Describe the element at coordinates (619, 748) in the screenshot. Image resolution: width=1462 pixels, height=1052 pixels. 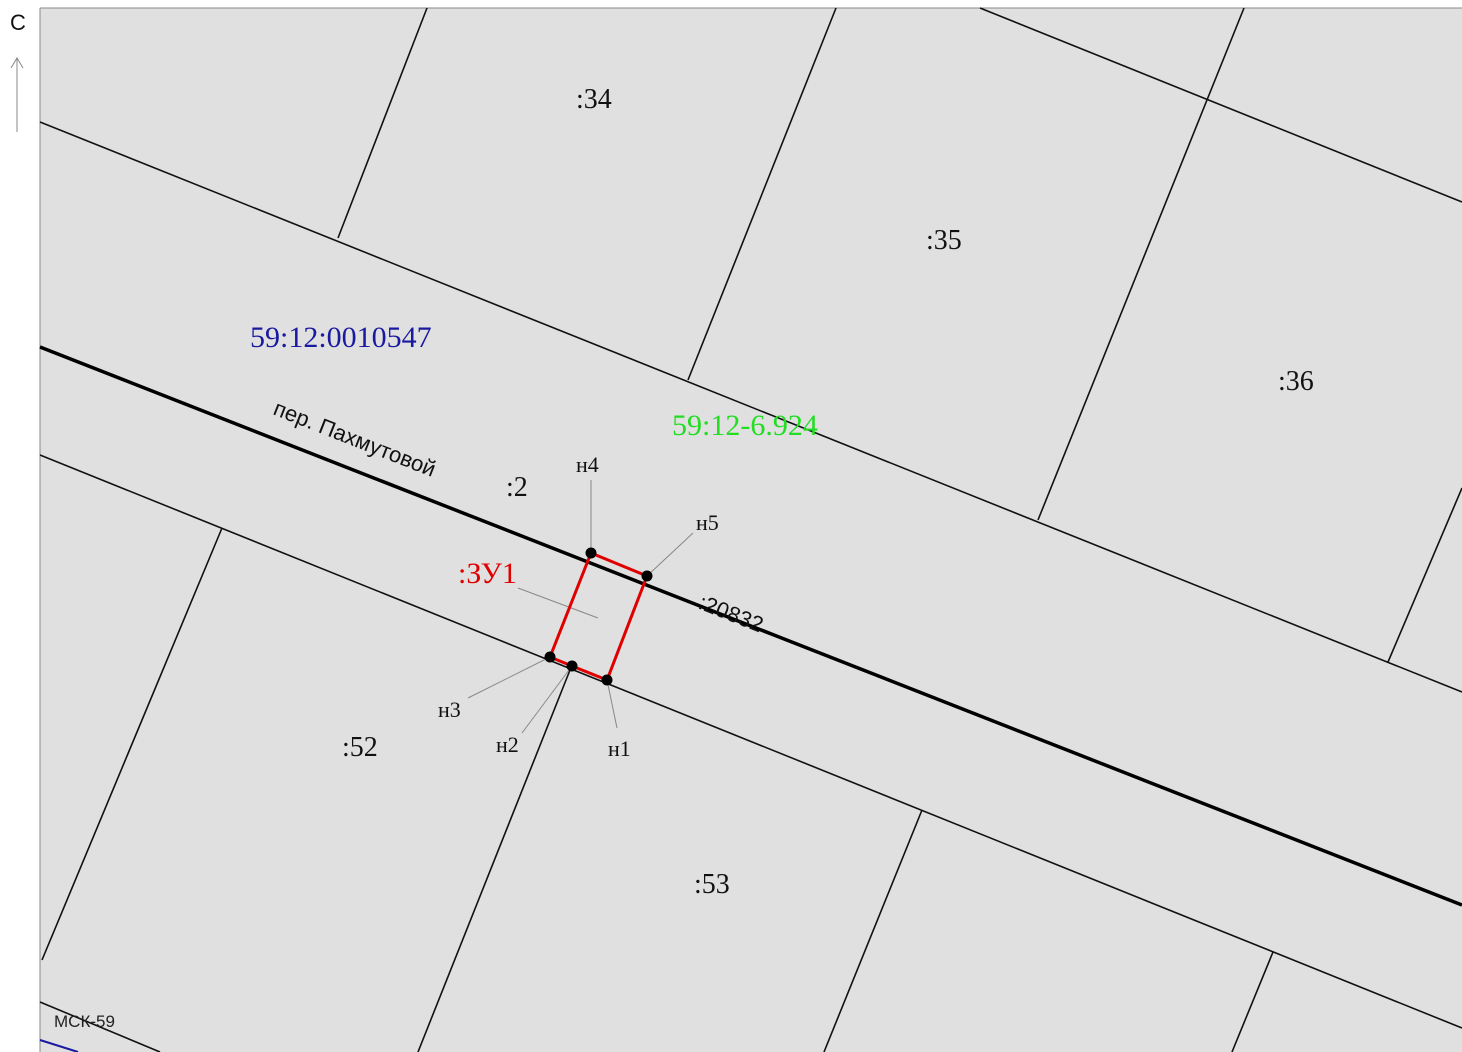
I see `point-label-n1: н1` at that location.